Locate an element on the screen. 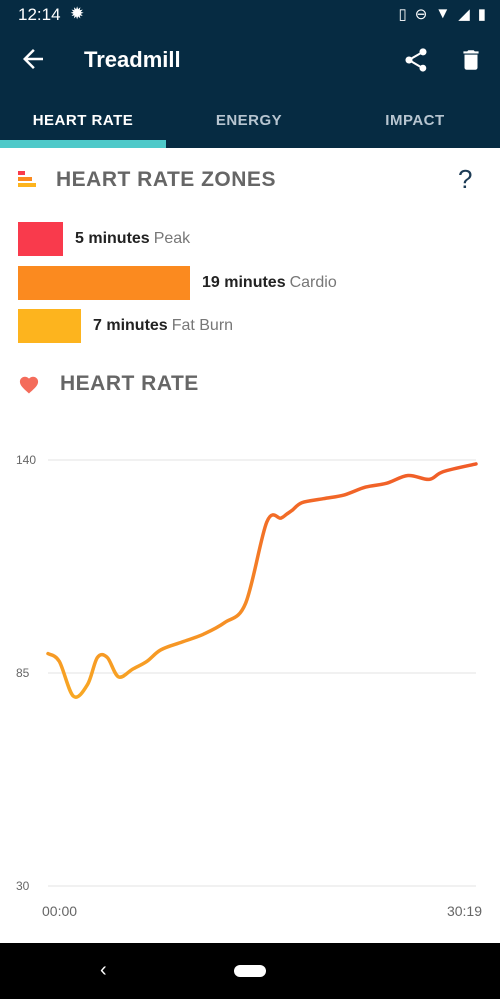  tab-energy: ENERGY is located at coordinates (249, 120).